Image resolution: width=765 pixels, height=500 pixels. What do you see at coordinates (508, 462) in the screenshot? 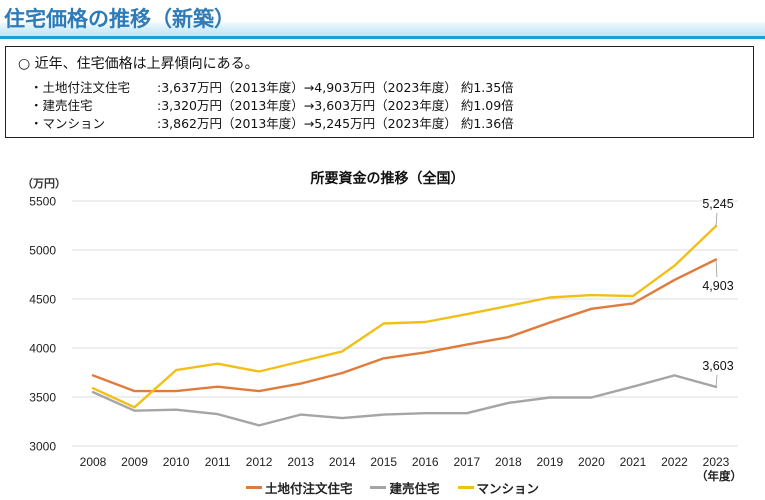
I see `x-tick-label: 2018` at bounding box center [508, 462].